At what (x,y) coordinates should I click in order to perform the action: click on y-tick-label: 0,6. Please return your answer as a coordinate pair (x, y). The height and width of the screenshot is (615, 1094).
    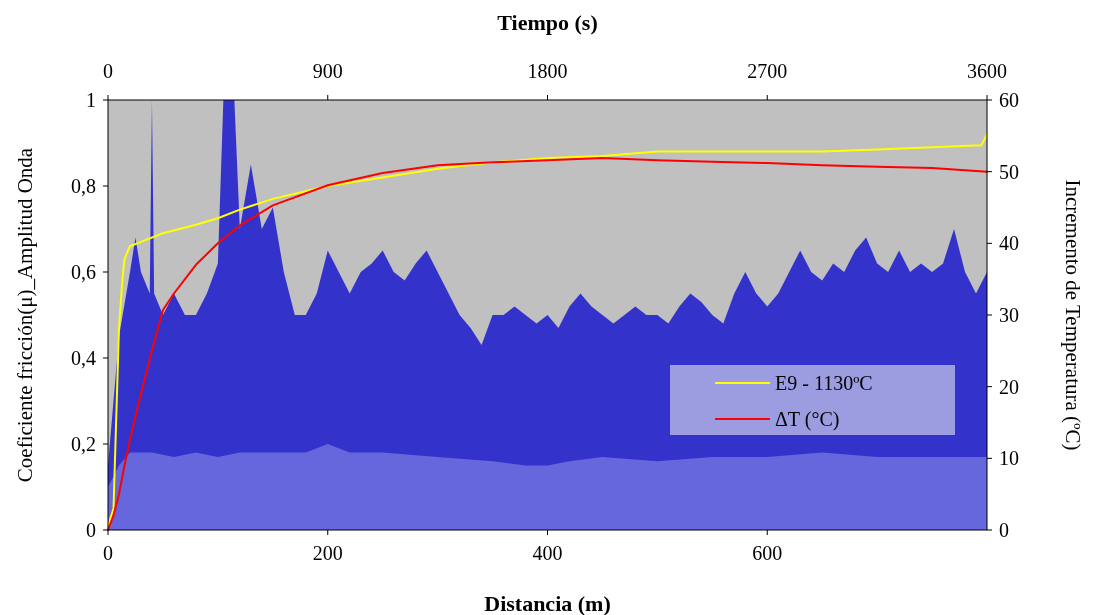
    Looking at the image, I should click on (83, 272).